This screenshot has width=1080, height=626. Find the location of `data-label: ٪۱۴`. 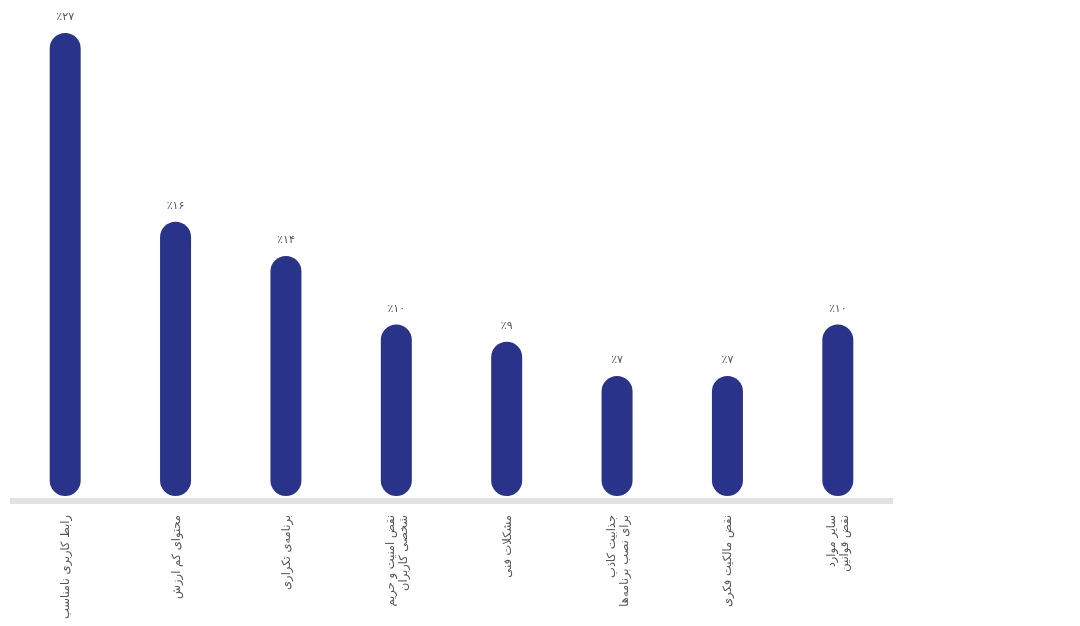

data-label: ٪۱۴ is located at coordinates (286, 239).